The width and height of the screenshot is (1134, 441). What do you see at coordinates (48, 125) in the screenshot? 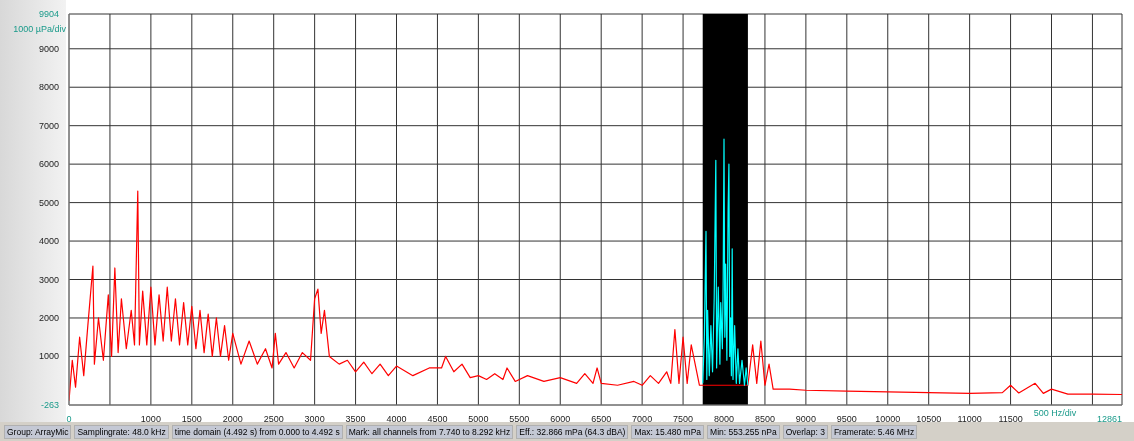
I see `y-tick-label: 7000` at bounding box center [48, 125].